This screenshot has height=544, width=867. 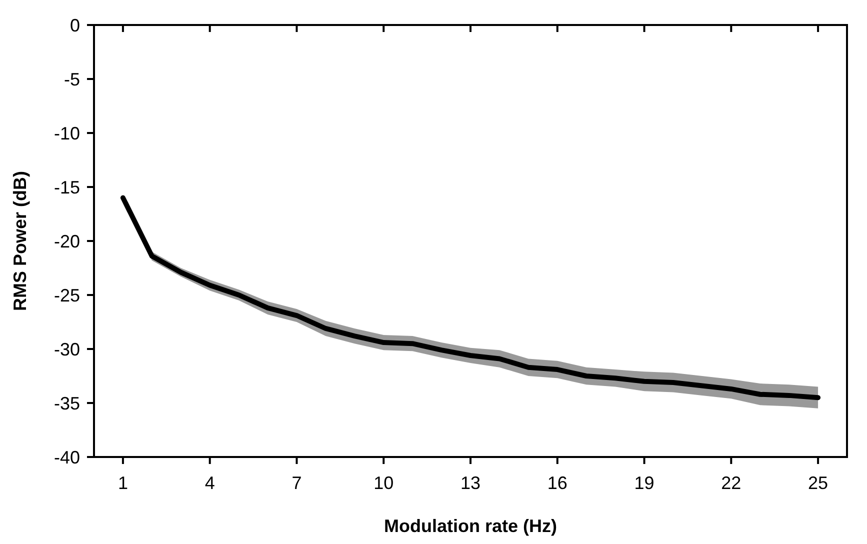 I want to click on x-tick-label: 22, so click(x=731, y=483).